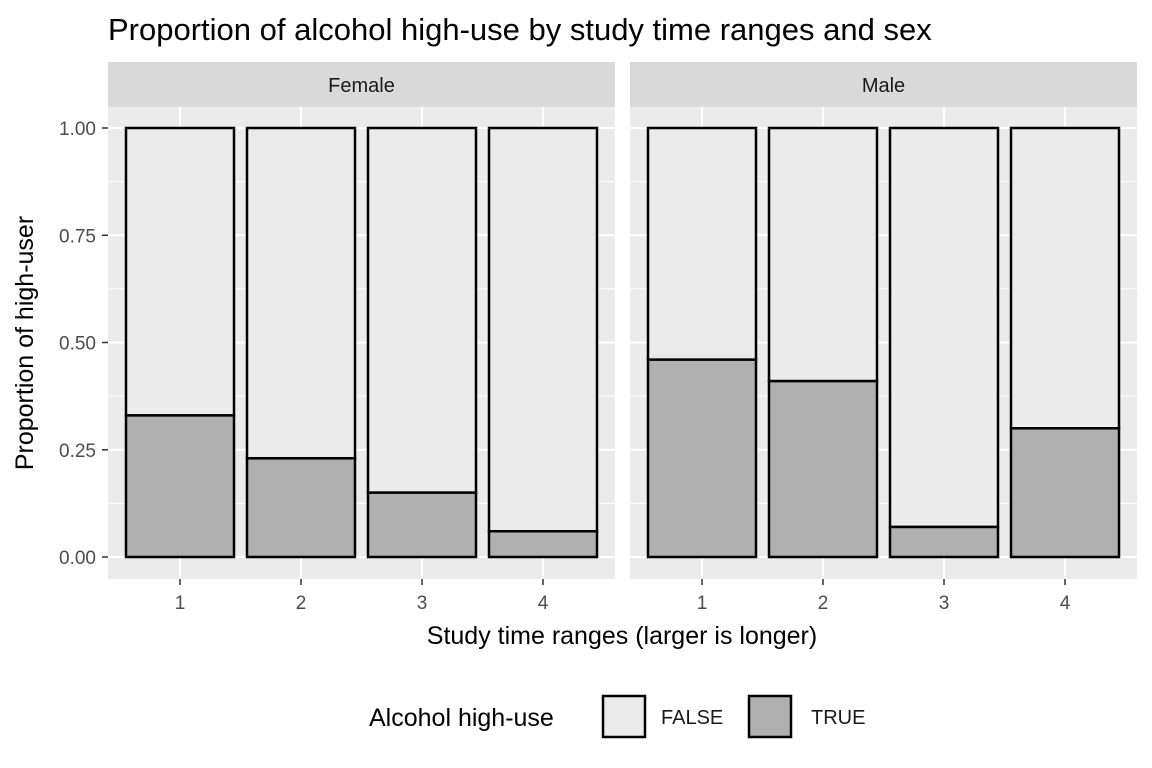  I want to click on legend-label-false: FALSE, so click(692, 718).